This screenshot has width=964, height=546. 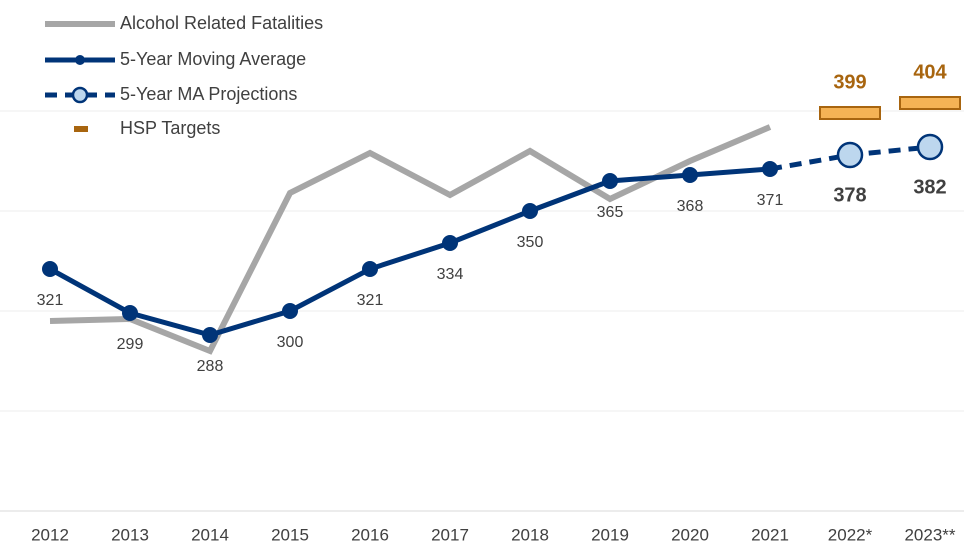 What do you see at coordinates (929, 534) in the screenshot?
I see `x-tick-label: 2023**` at bounding box center [929, 534].